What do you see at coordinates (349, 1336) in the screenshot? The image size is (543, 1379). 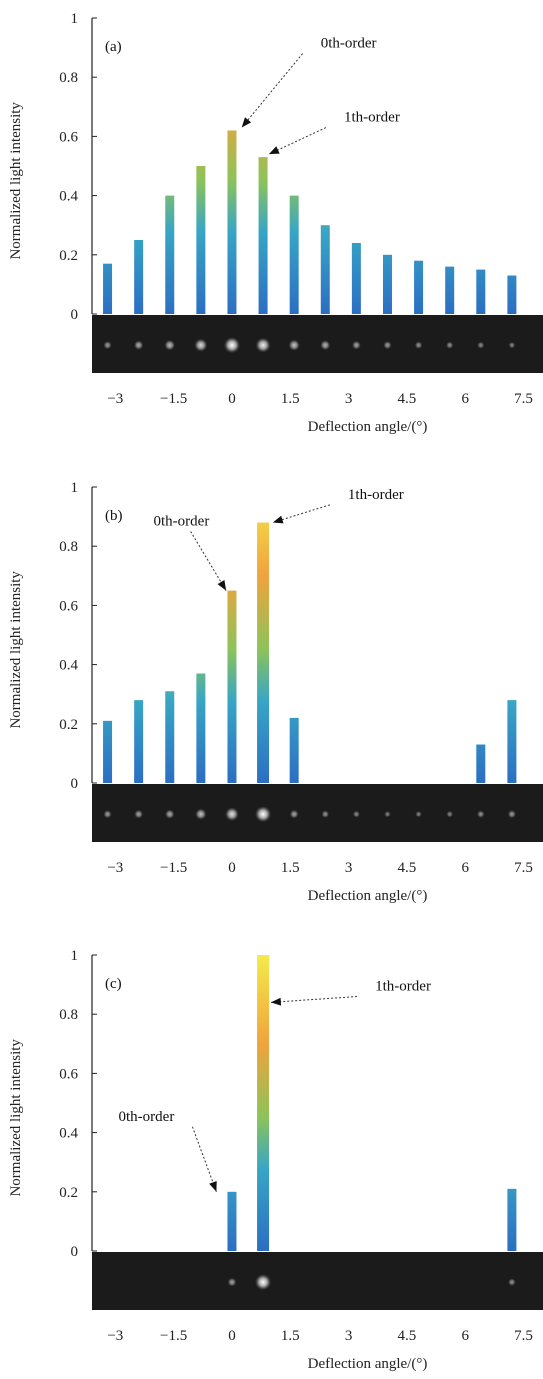 I see `x-tick-label: 3` at bounding box center [349, 1336].